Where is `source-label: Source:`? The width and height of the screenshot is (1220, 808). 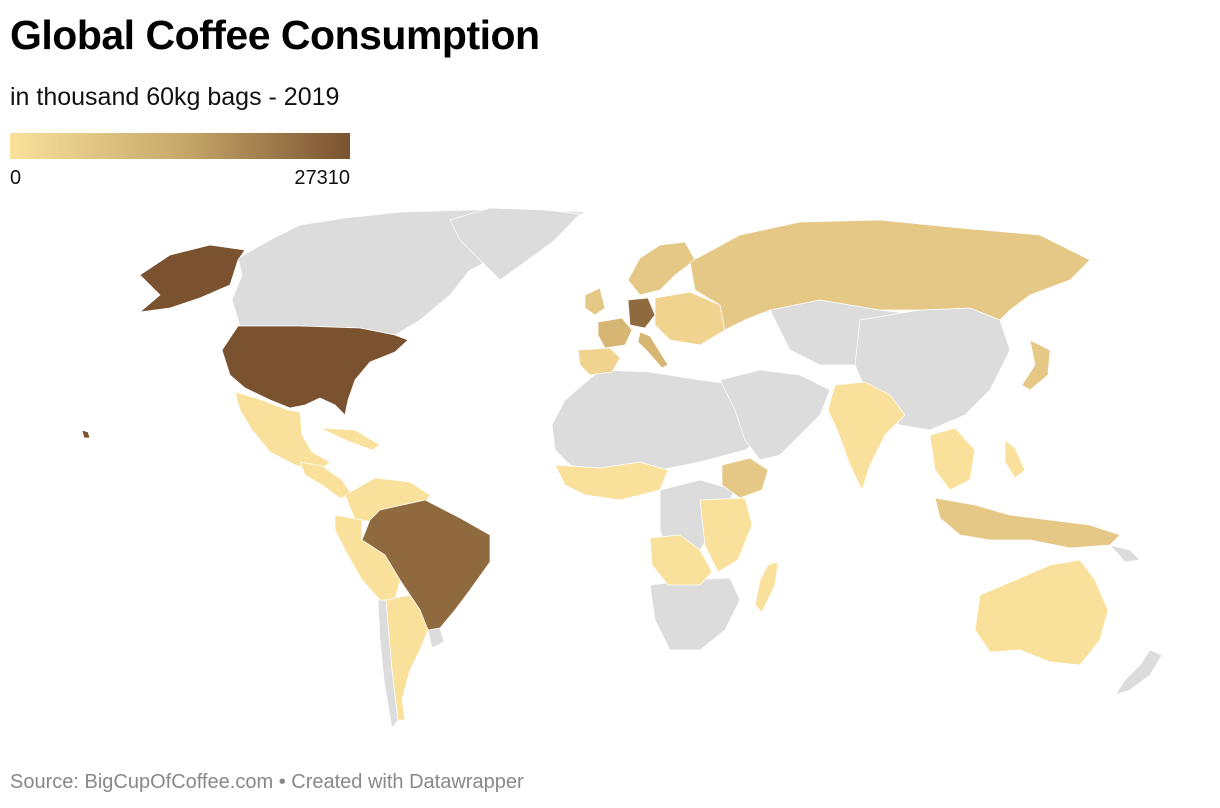 source-label: Source: is located at coordinates (44, 782).